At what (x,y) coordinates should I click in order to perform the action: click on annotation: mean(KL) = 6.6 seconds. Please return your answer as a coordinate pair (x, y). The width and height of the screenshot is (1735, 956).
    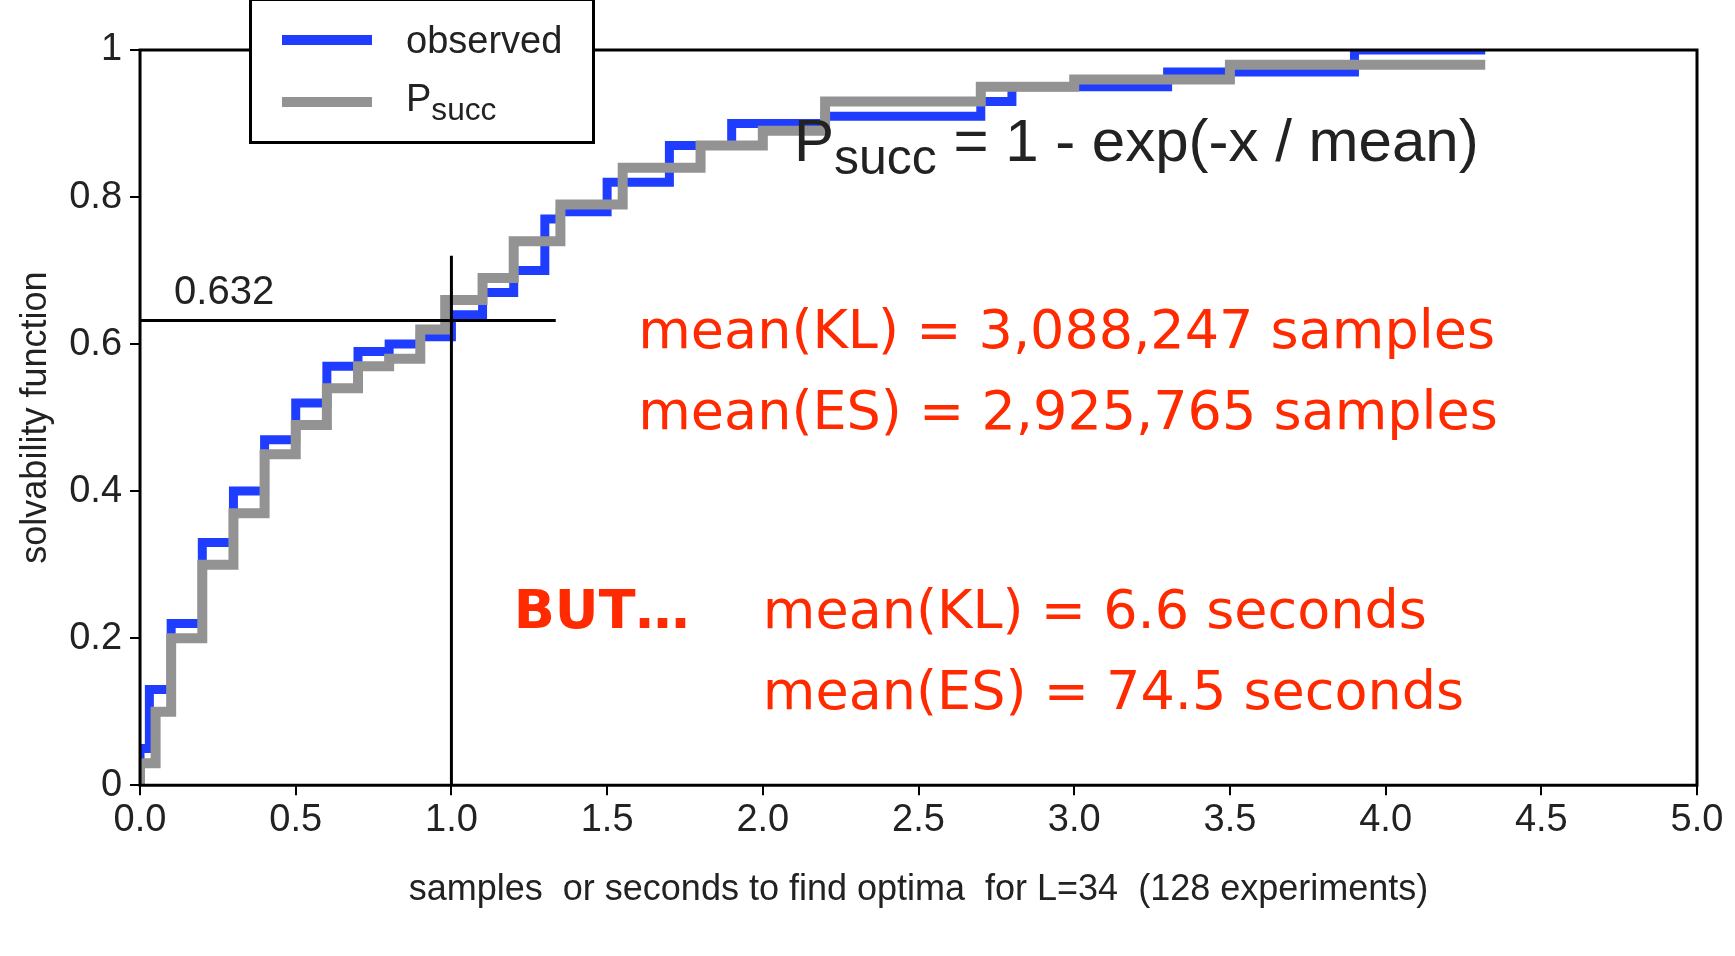
    Looking at the image, I should click on (1094, 609).